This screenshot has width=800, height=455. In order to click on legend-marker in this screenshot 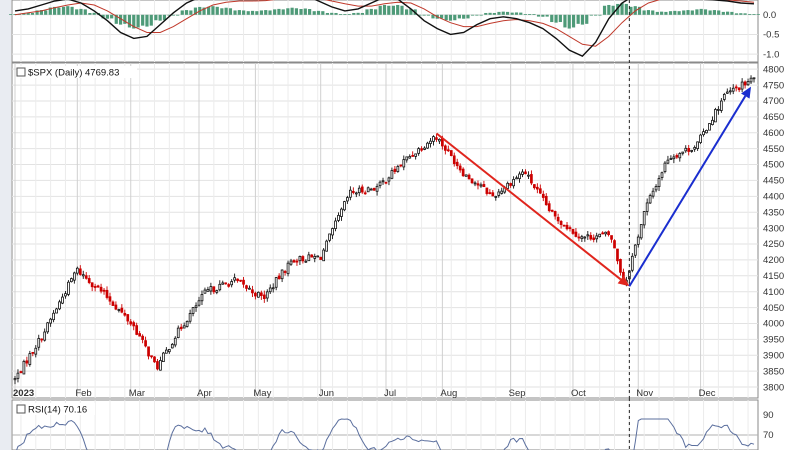, I will do `click(21, 72)`.